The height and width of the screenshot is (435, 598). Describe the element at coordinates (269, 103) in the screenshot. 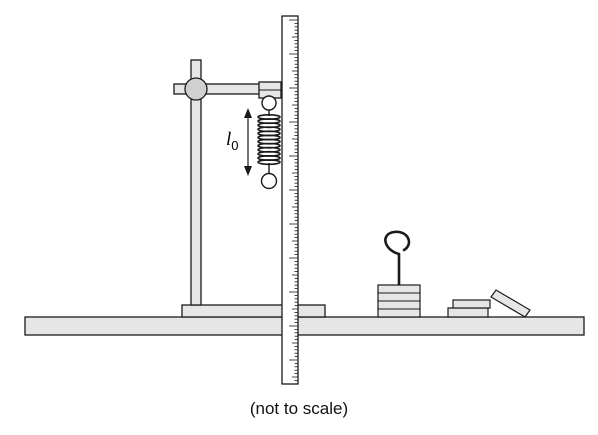

I see `spring-top-loop` at that location.